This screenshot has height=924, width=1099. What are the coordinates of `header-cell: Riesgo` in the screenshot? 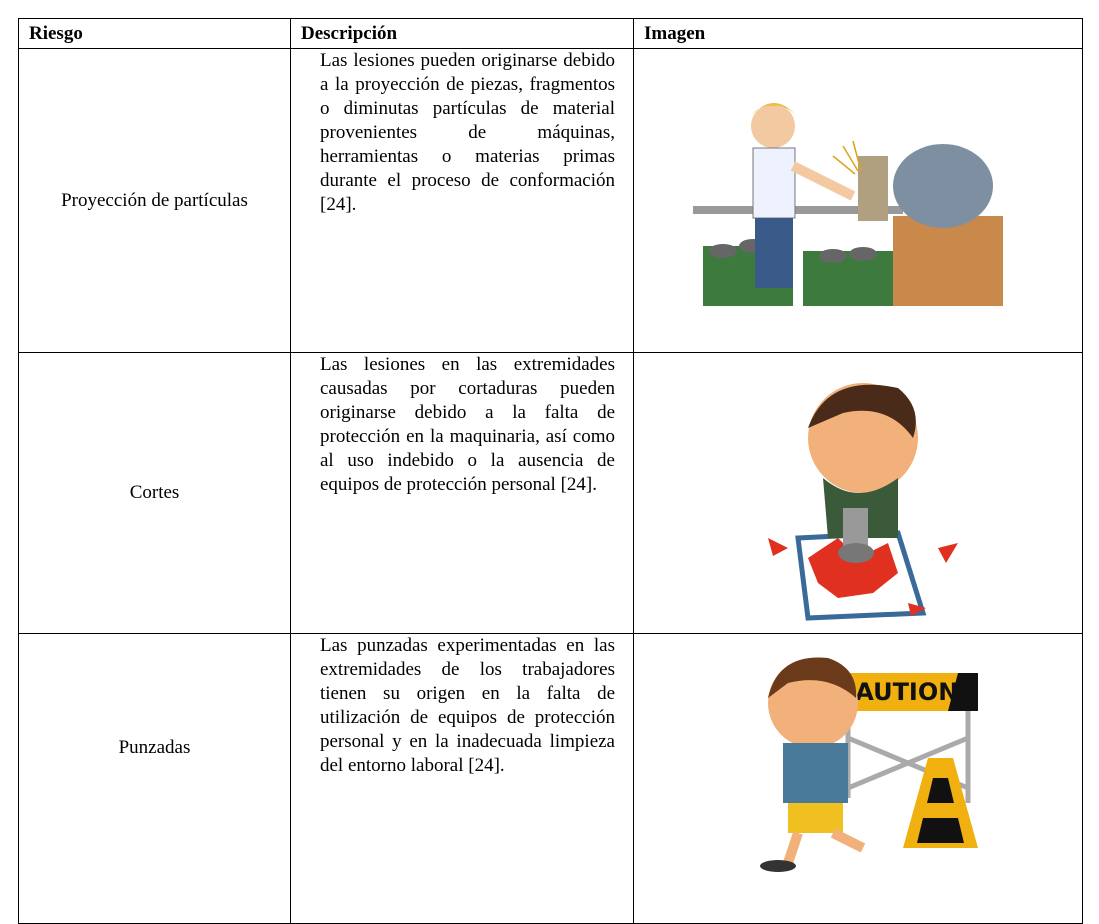 It's located at (154, 33).